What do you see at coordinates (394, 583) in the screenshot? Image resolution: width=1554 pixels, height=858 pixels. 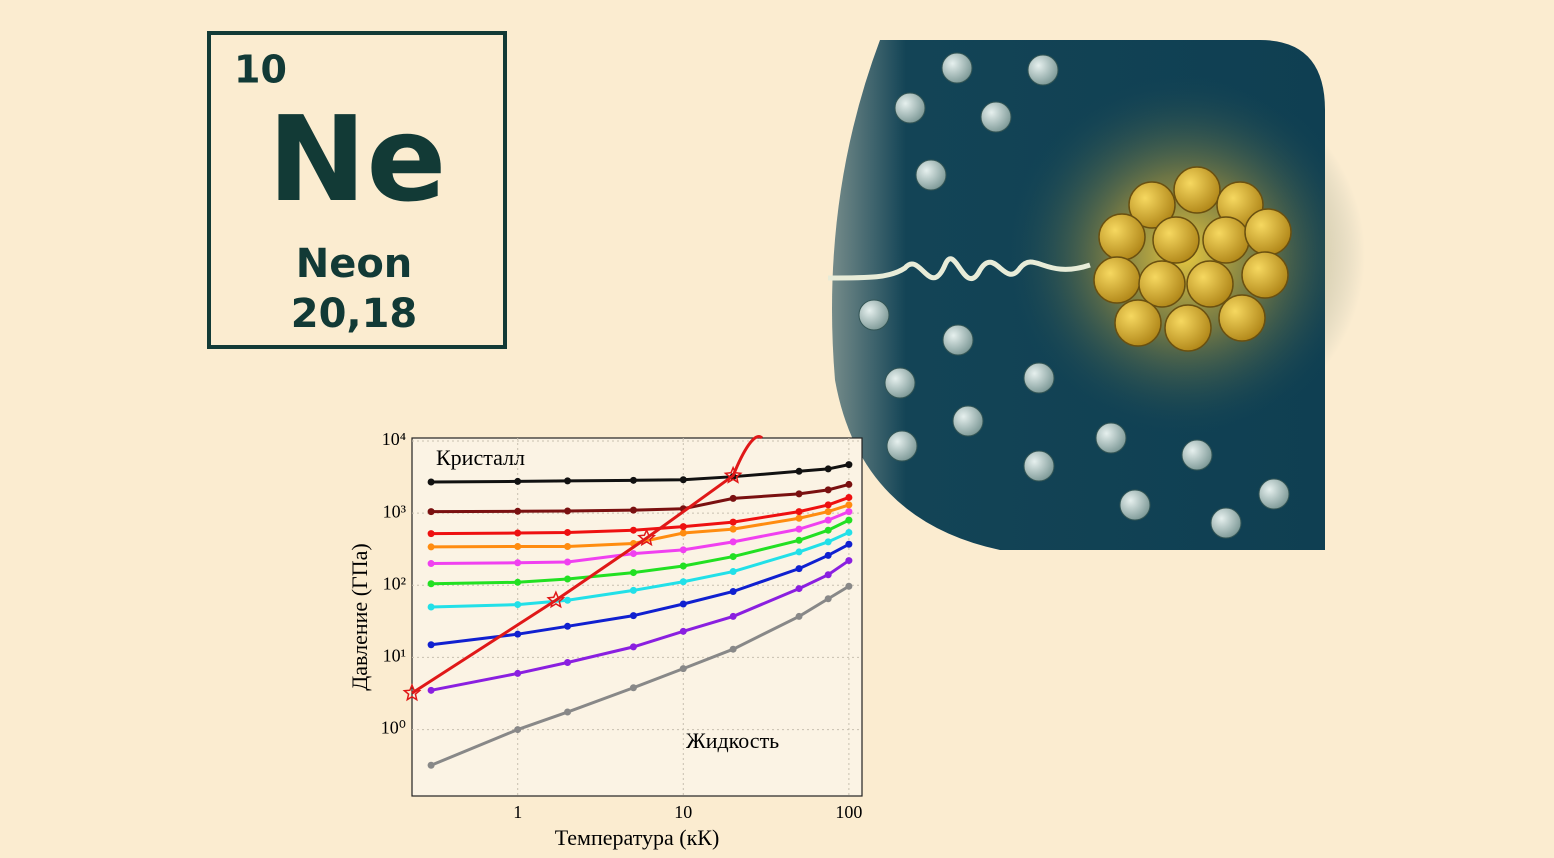 I see `y-tick-label: 10²` at bounding box center [394, 583].